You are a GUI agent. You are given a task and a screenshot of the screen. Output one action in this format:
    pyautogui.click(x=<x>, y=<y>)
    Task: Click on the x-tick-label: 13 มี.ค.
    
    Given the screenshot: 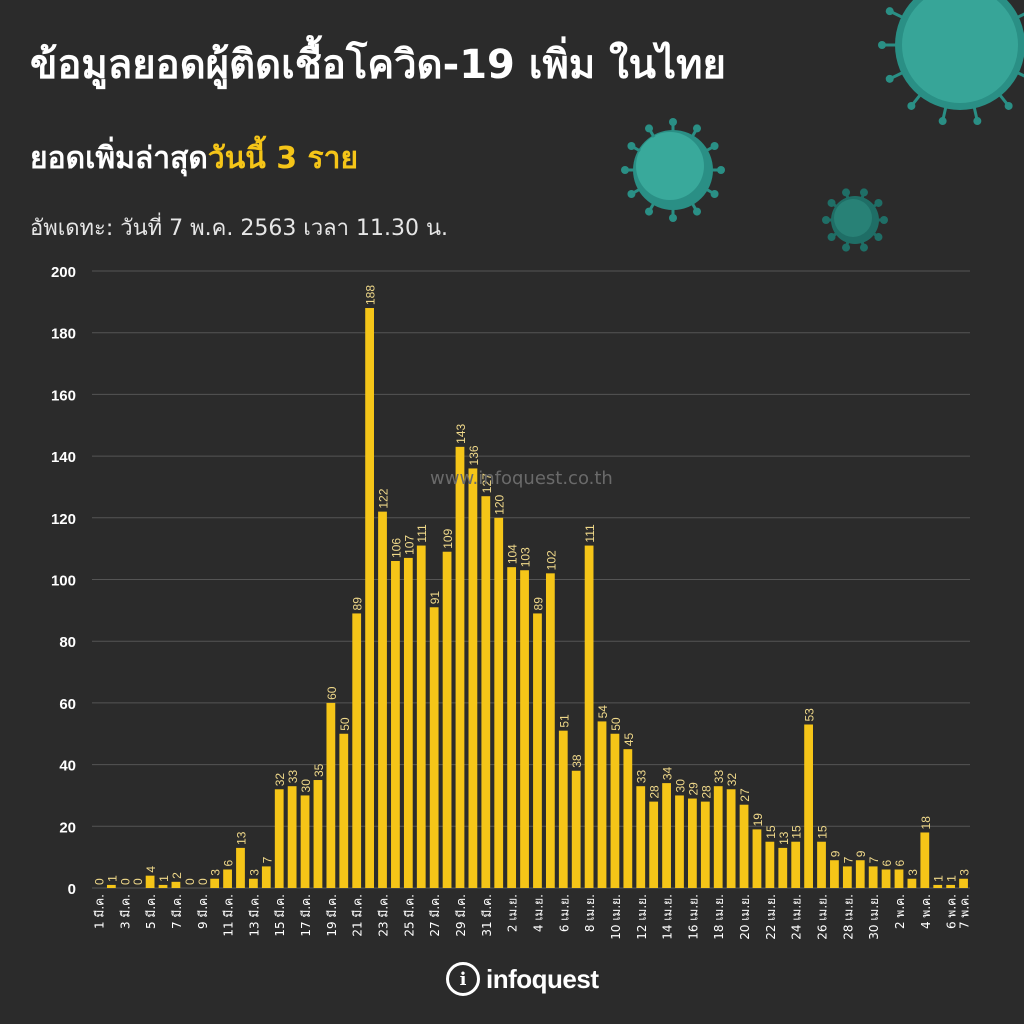 What is the action you would take?
    pyautogui.click(x=254, y=915)
    